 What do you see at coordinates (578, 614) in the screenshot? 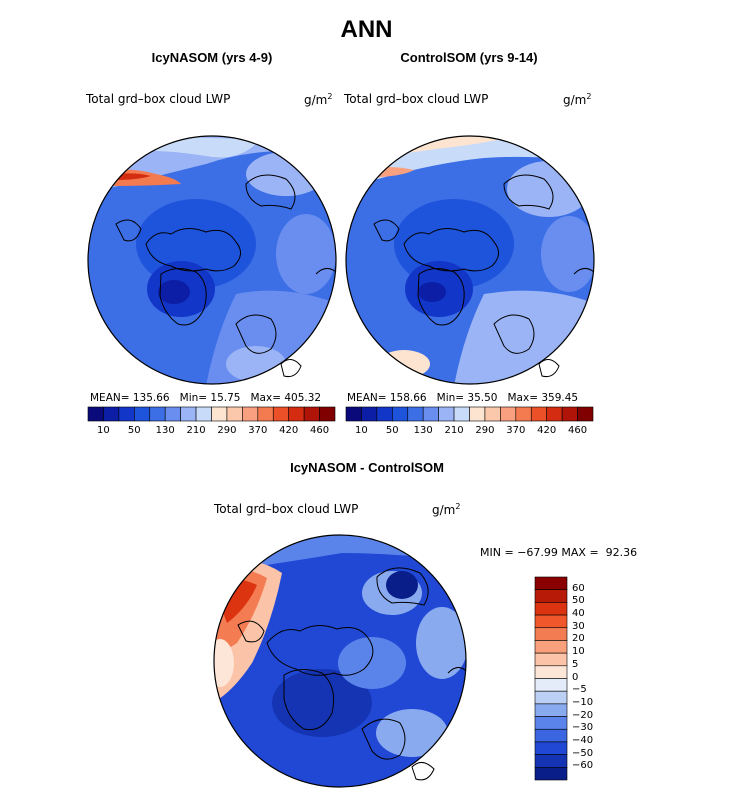
I see `colorbar-tick-label: 40` at bounding box center [578, 614].